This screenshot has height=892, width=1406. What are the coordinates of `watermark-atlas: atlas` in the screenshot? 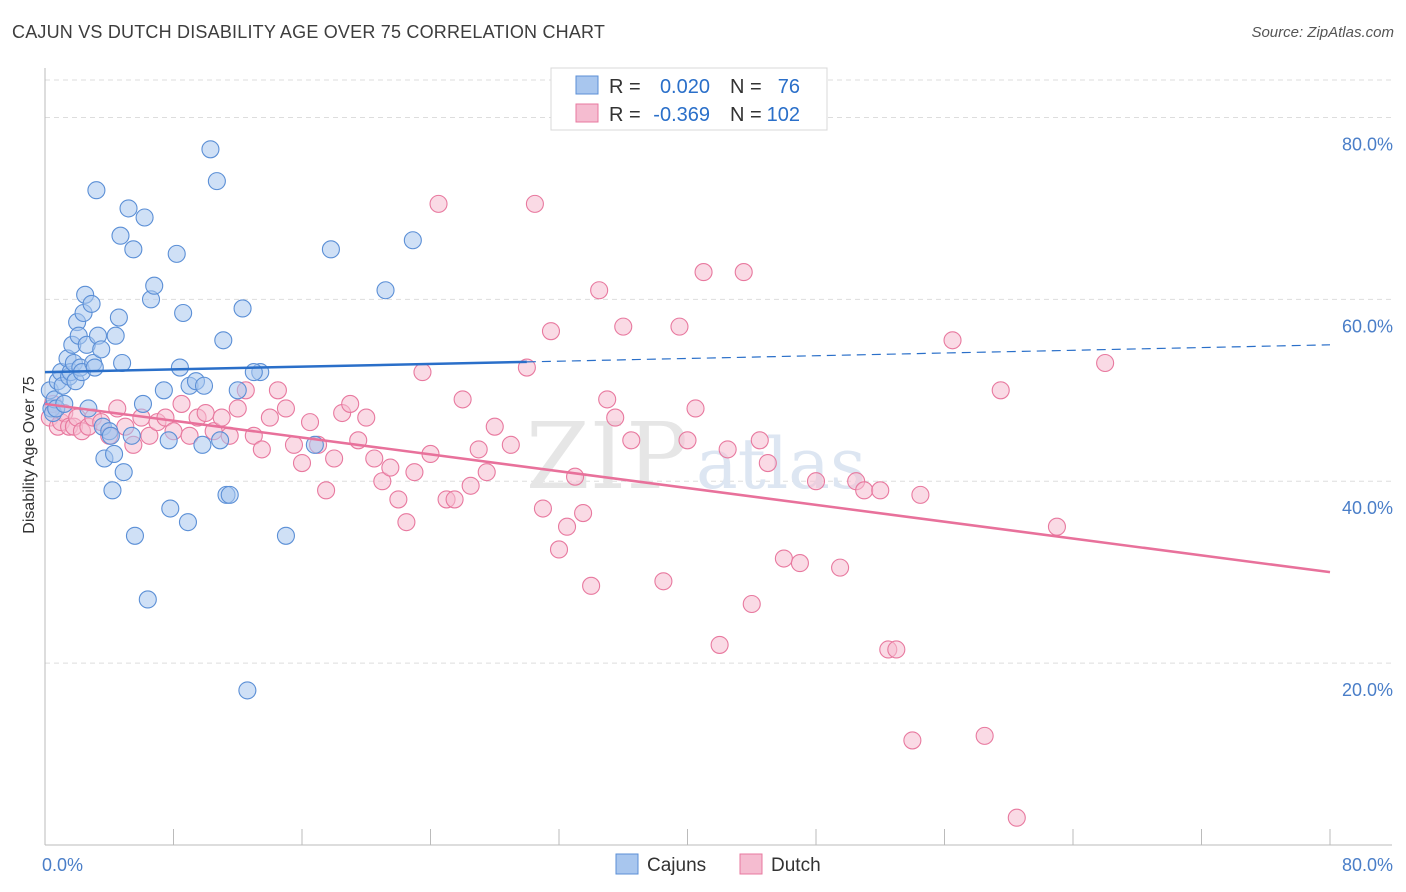 It's located at (781, 464).